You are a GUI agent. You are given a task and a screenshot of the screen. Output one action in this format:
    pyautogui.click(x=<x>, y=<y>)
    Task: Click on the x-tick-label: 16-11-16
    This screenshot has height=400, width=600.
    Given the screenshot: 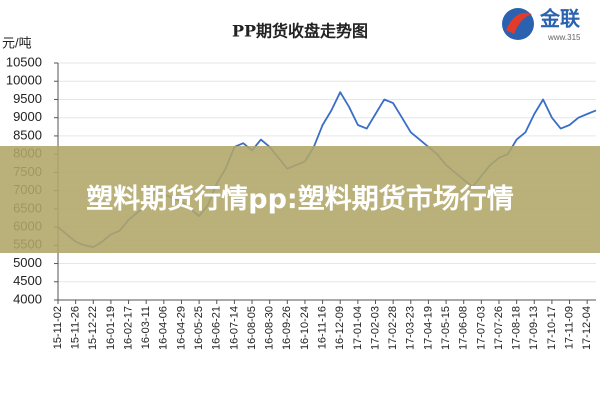 What is the action you would take?
    pyautogui.click(x=322, y=327)
    